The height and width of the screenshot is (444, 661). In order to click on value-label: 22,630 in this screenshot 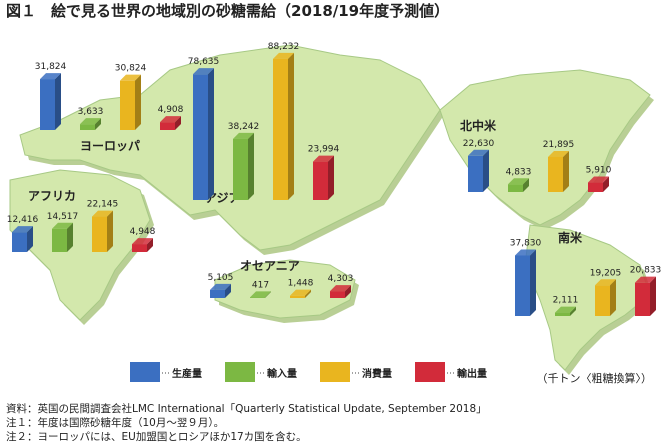, I will do `click(479, 144)`.